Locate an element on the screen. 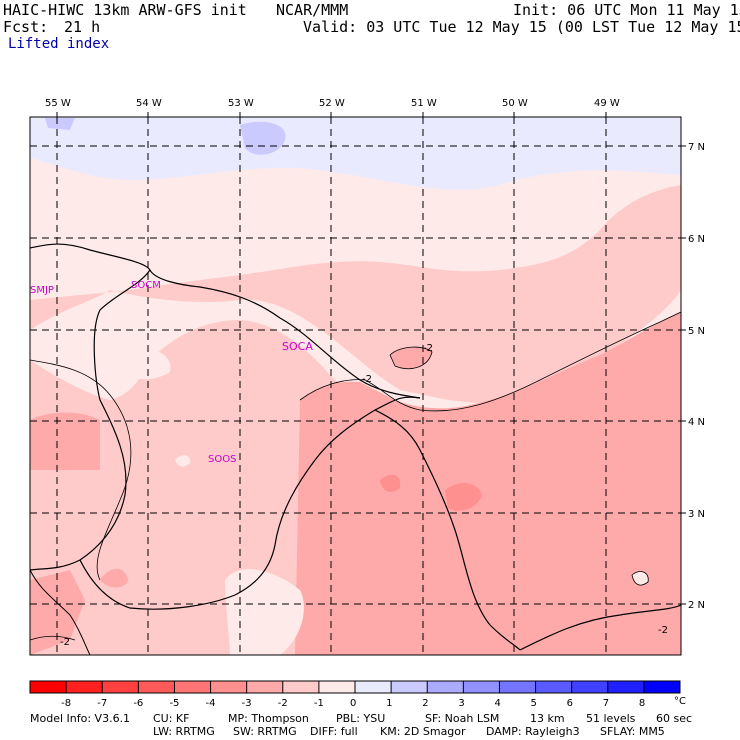  contour-patch-north is located at coordinates (411, 357).